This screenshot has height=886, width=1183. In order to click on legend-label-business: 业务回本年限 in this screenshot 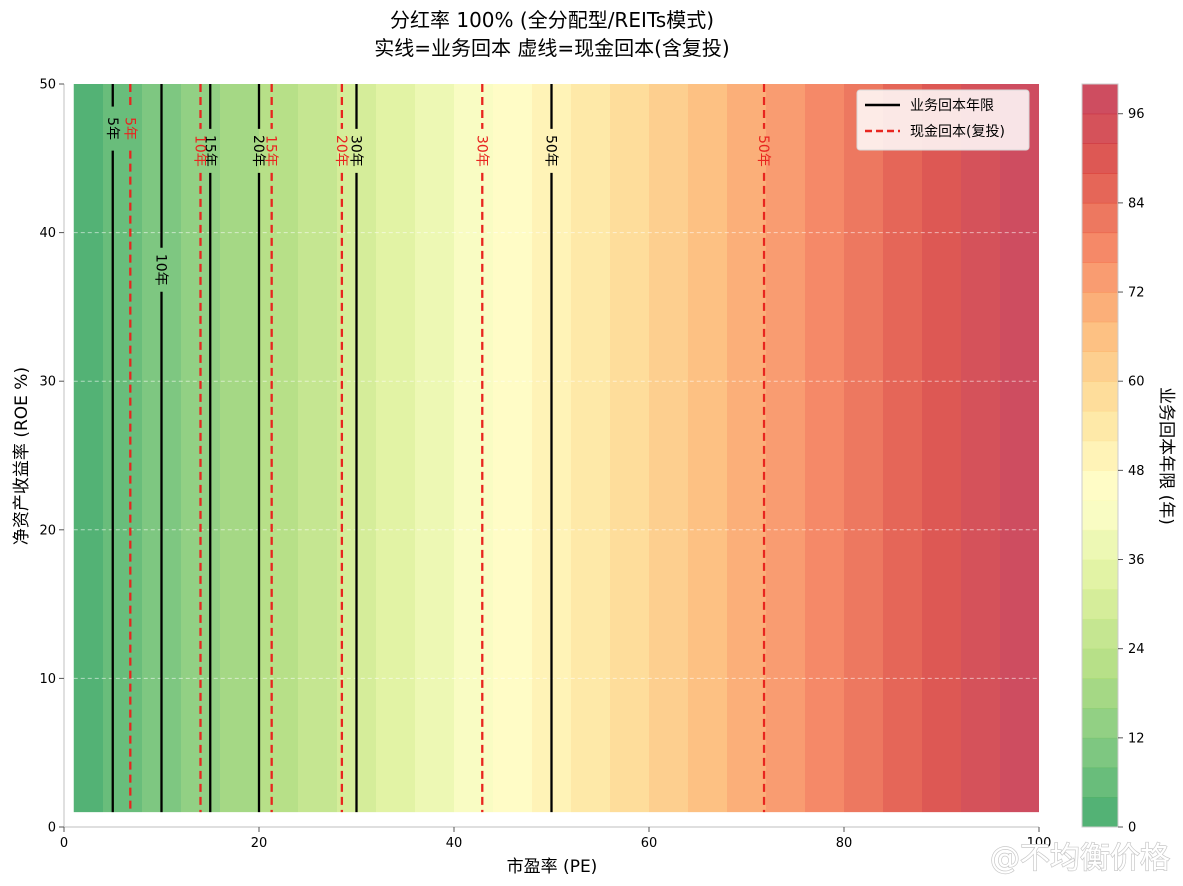, I will do `click(952, 106)`.